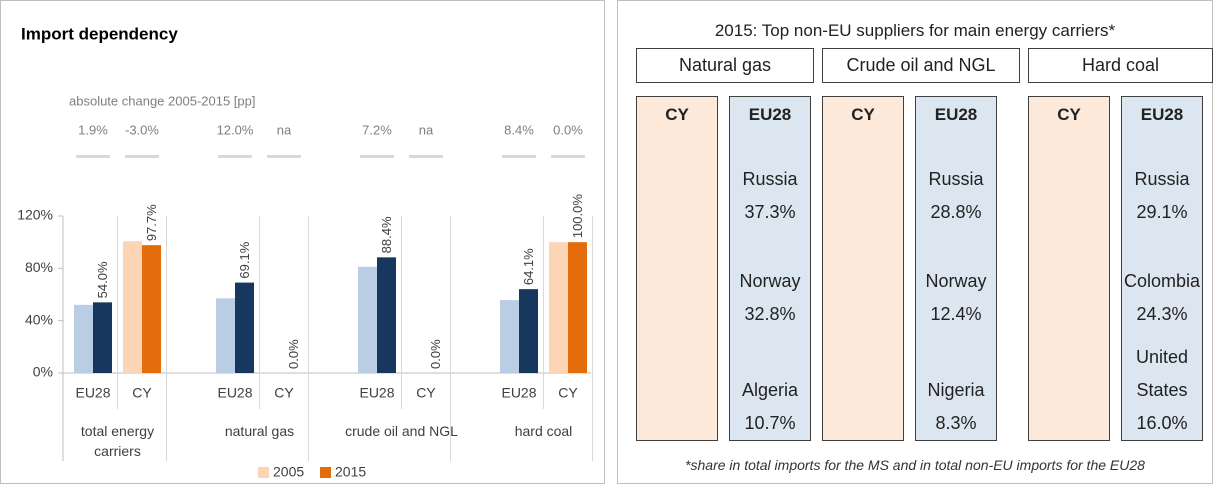  Describe the element at coordinates (770, 212) in the screenshot. I see `share: 37.3%` at that location.